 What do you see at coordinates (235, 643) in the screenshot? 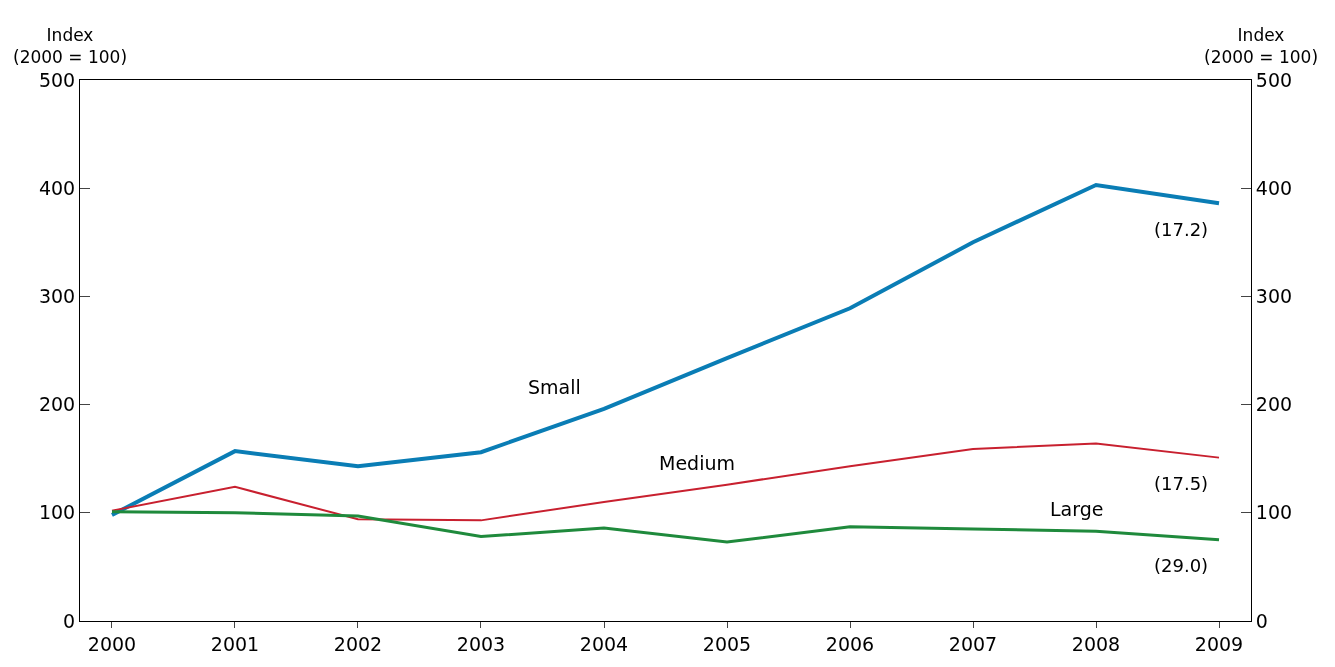
I see `x-tick-label: 2001` at bounding box center [235, 643].